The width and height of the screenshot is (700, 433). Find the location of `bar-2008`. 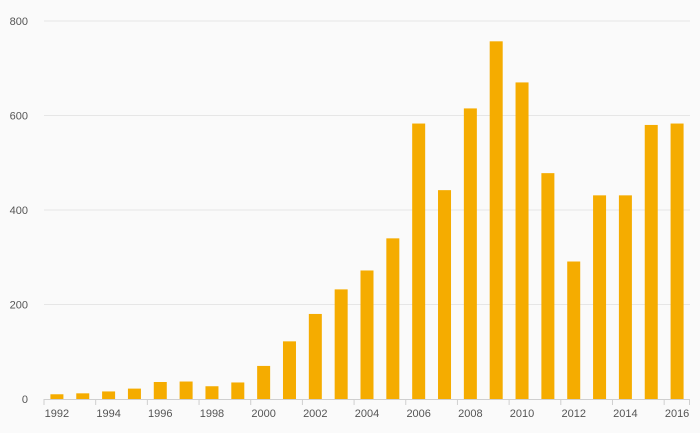

bar-2008 is located at coordinates (470, 253).